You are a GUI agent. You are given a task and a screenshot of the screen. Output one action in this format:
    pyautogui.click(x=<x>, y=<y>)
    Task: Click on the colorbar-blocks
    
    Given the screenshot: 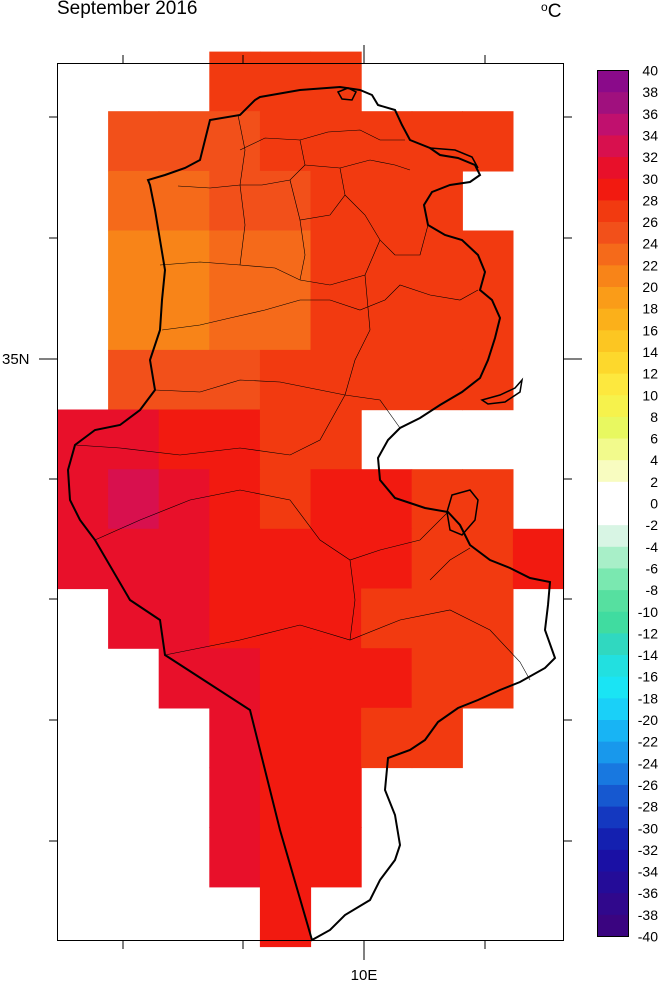 What is the action you would take?
    pyautogui.click(x=613, y=503)
    